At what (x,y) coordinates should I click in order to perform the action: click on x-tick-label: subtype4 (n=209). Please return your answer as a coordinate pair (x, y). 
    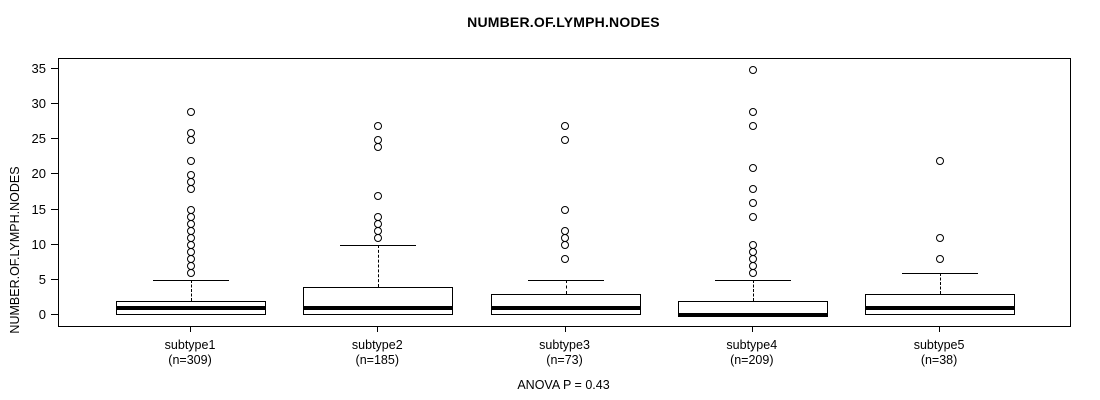
    Looking at the image, I should click on (751, 353).